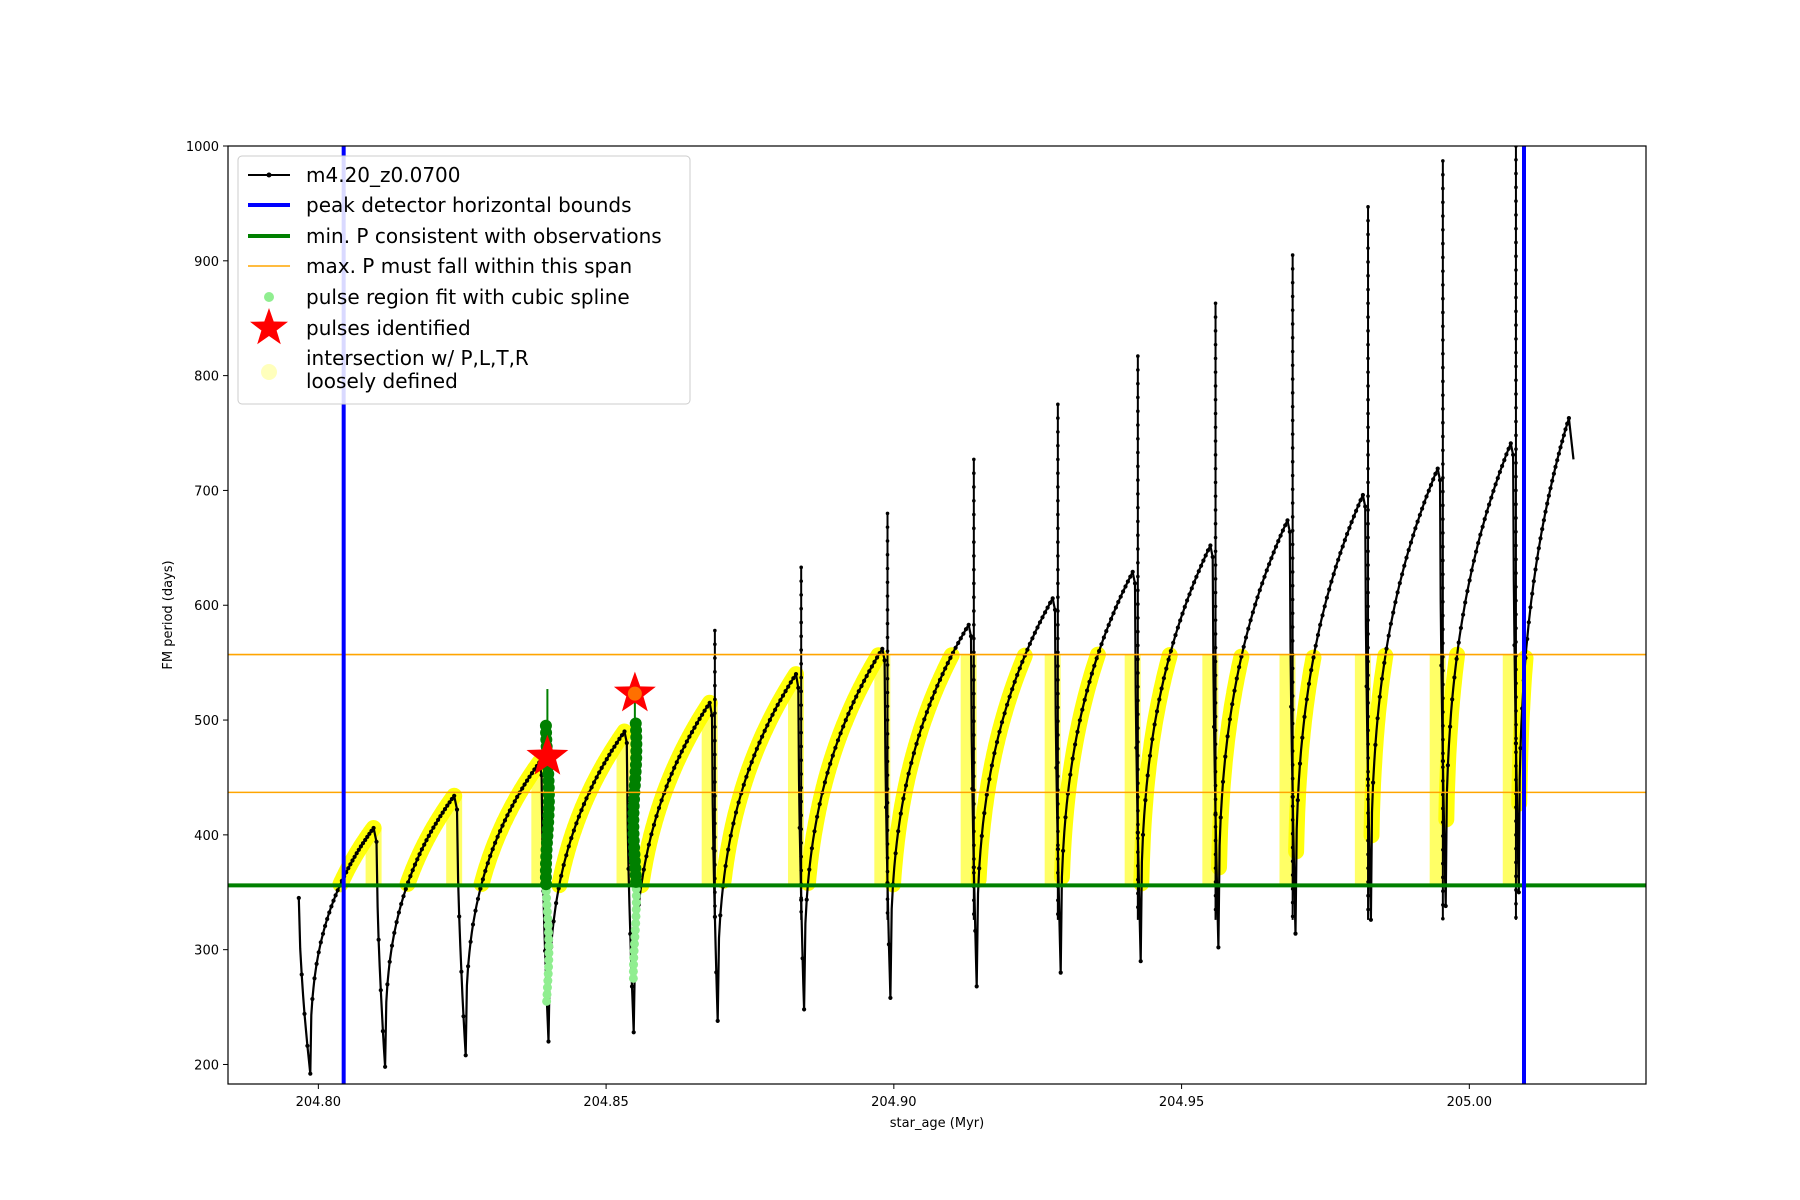 This screenshot has height=1200, width=1800. What do you see at coordinates (484, 236) in the screenshot?
I see `legend-label: min. P consistent with observations` at bounding box center [484, 236].